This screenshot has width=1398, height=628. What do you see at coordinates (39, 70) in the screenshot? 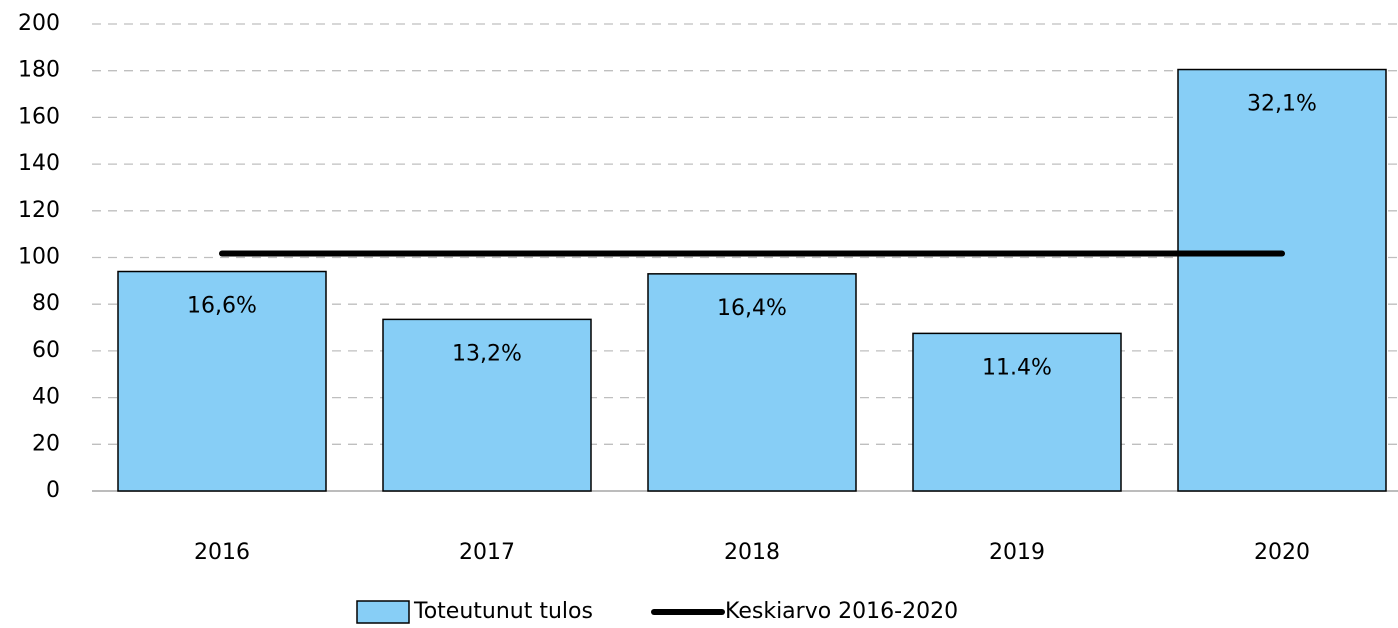
I see `y-tick-label: 180` at bounding box center [39, 70].